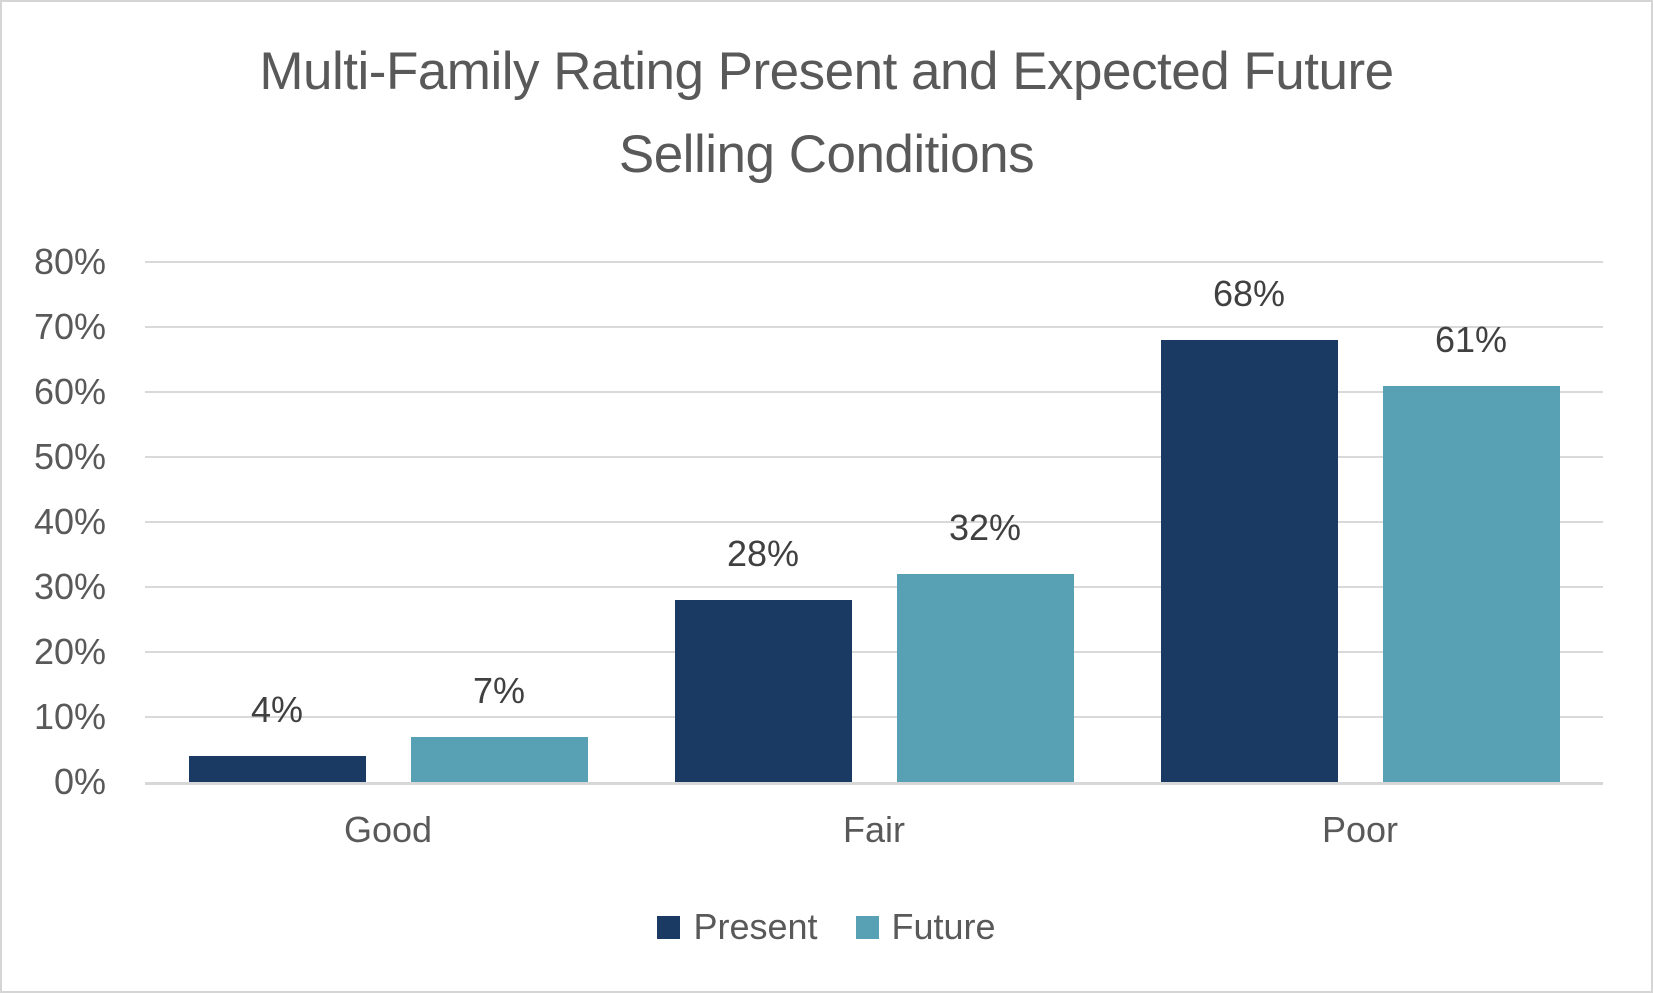  I want to click on y-axis-label-10: 10%, so click(69, 716).